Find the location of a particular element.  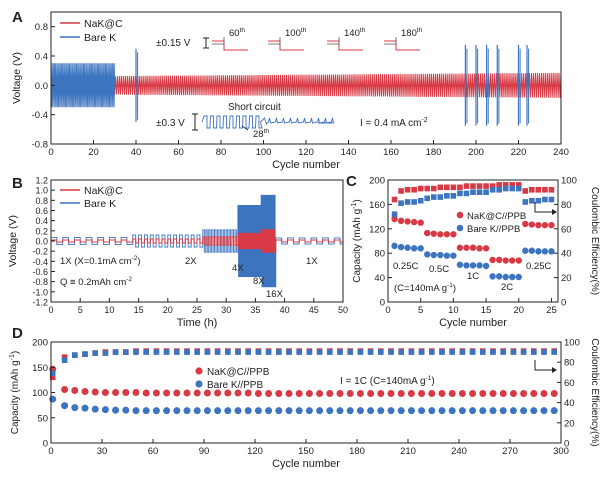

panel-c-data is located at coordinates (473, 231).